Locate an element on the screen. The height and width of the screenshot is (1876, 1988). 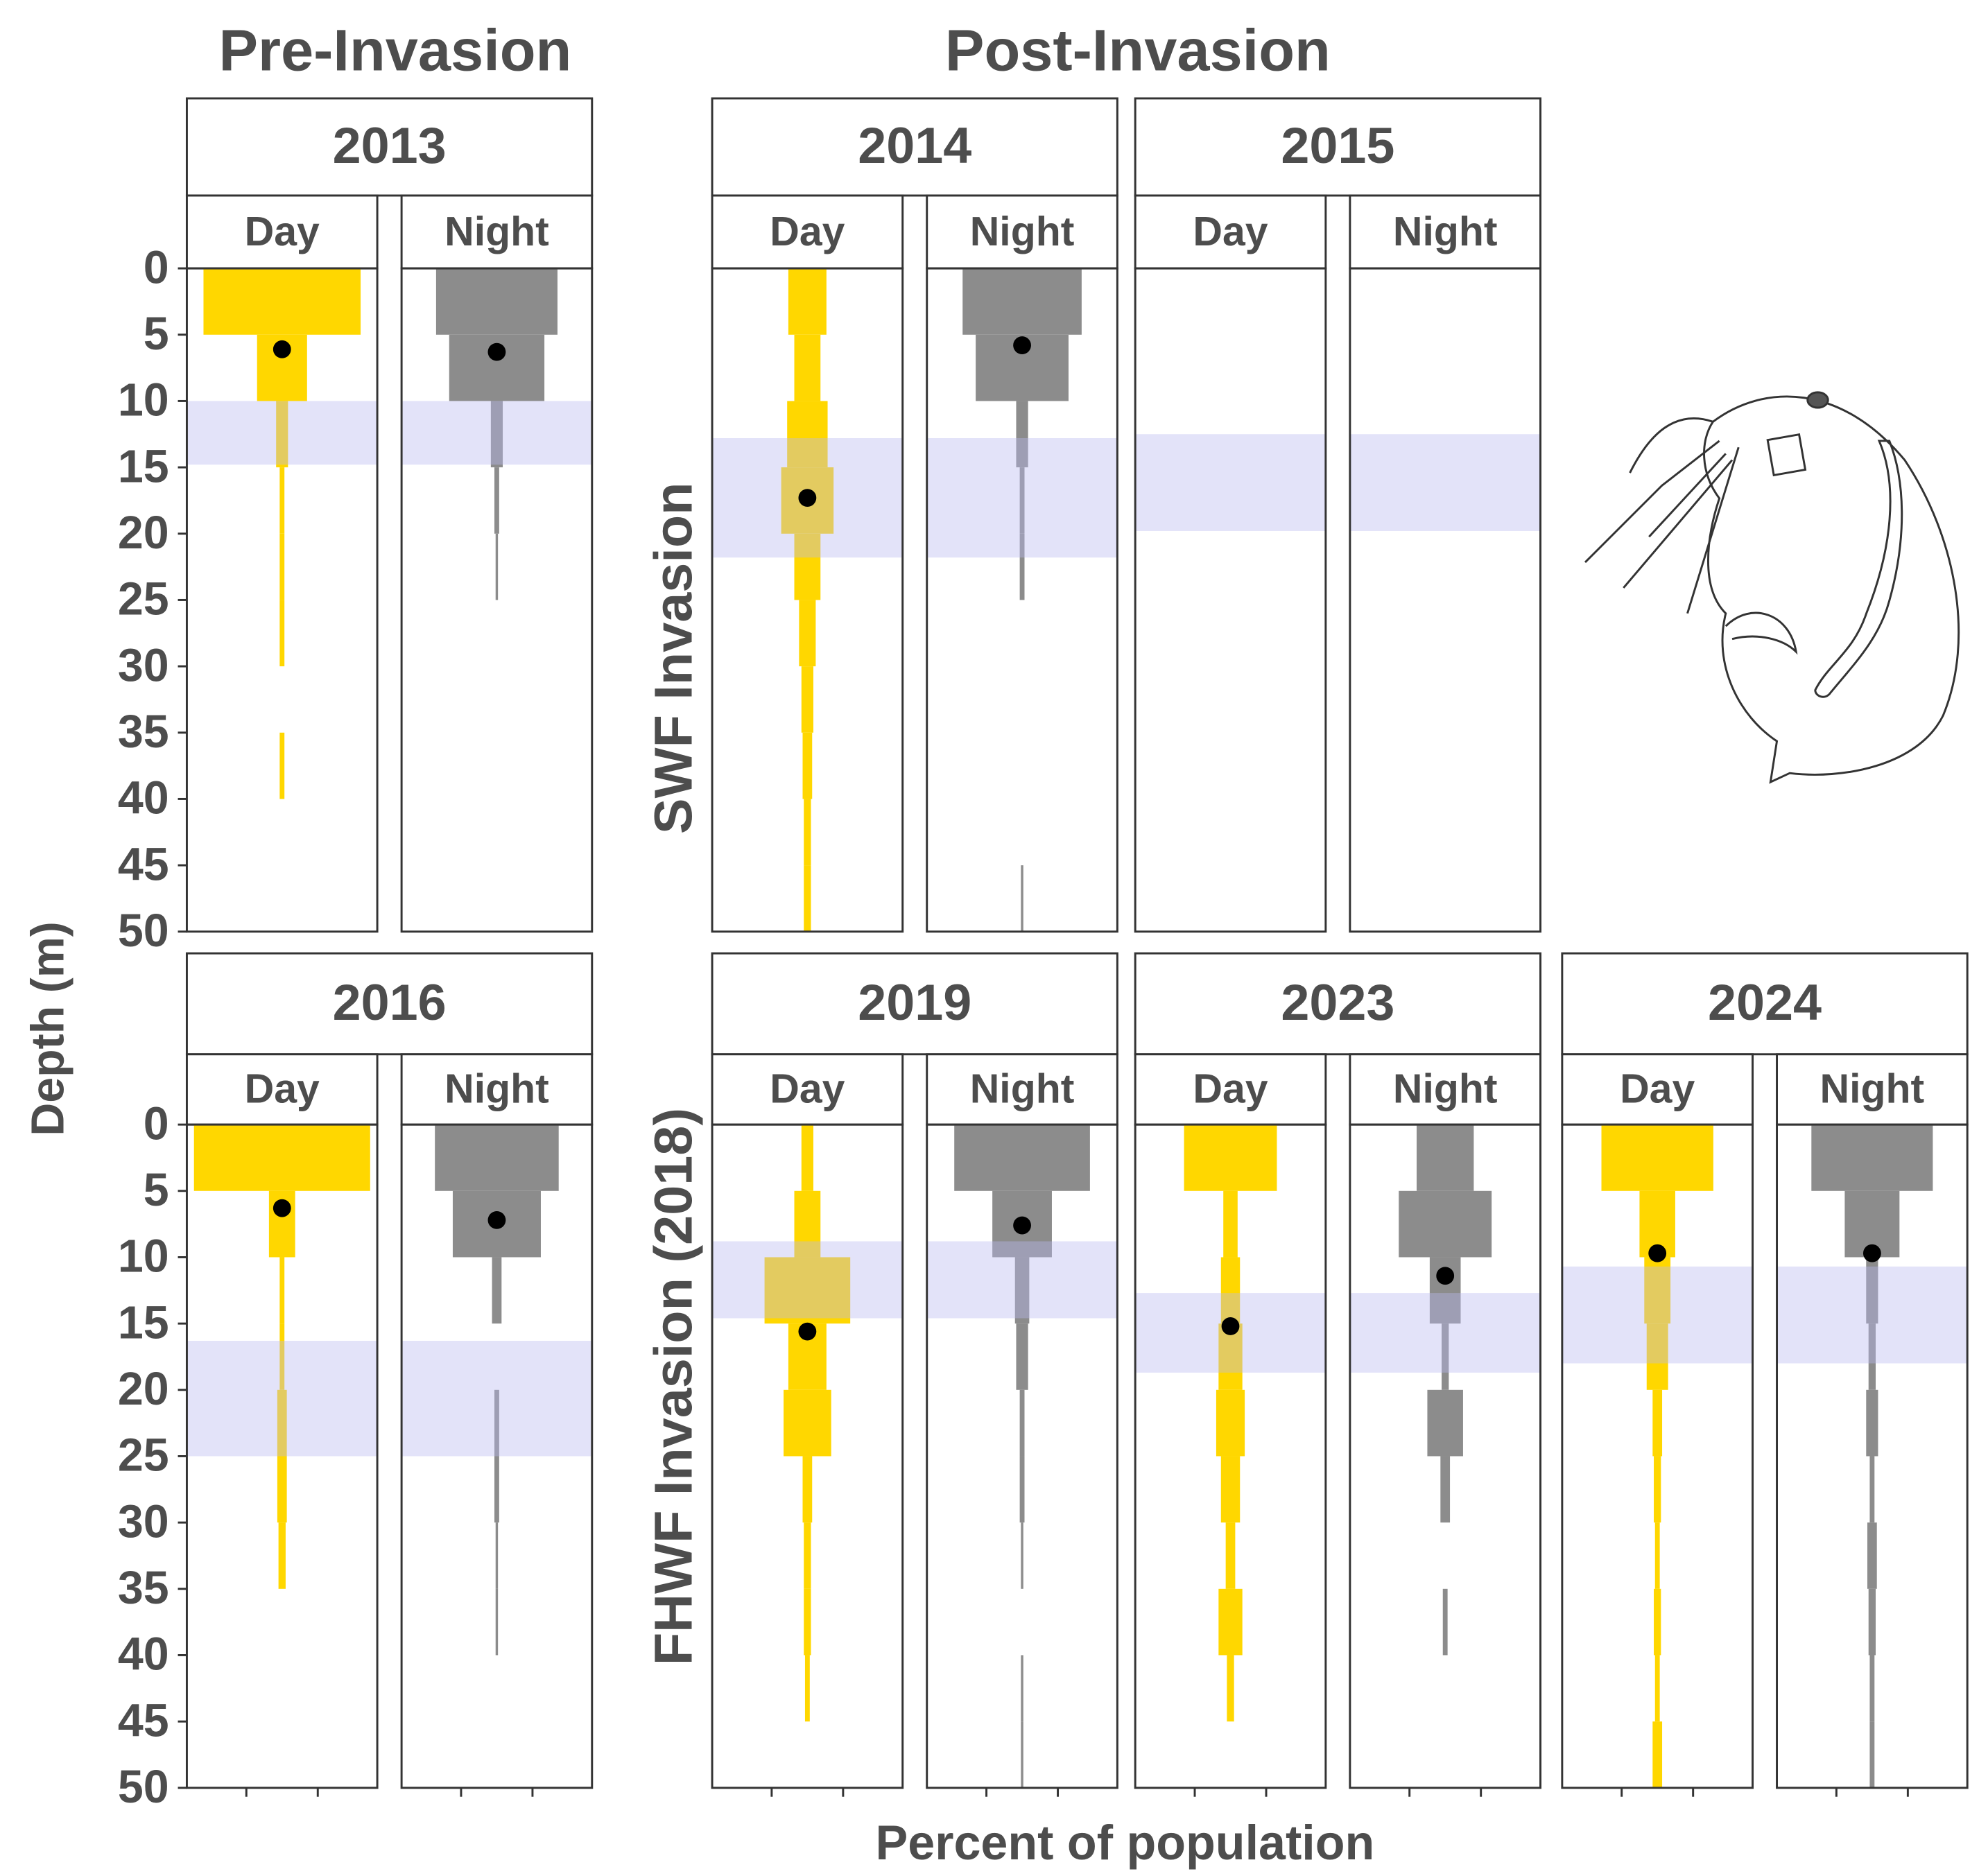
y-tick-label: 15 is located at coordinates (143, 1322).